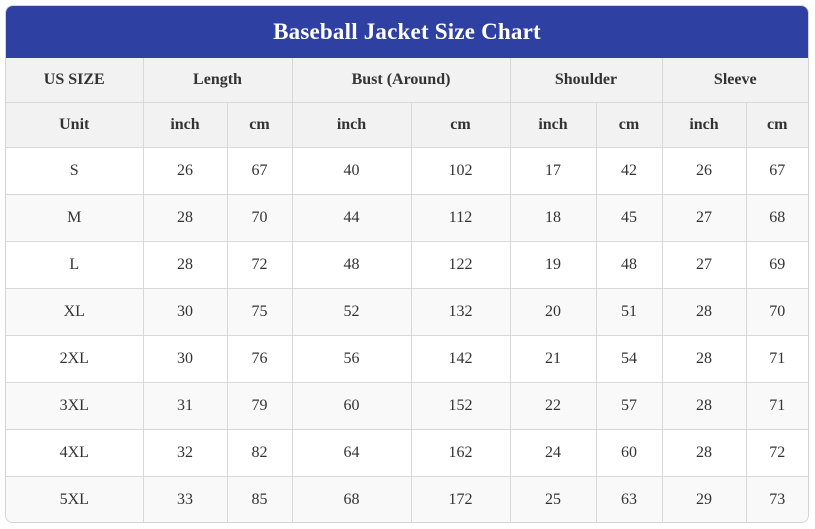 This screenshot has height=529, width=815. What do you see at coordinates (777, 265) in the screenshot?
I see `value-cell: 69` at bounding box center [777, 265].